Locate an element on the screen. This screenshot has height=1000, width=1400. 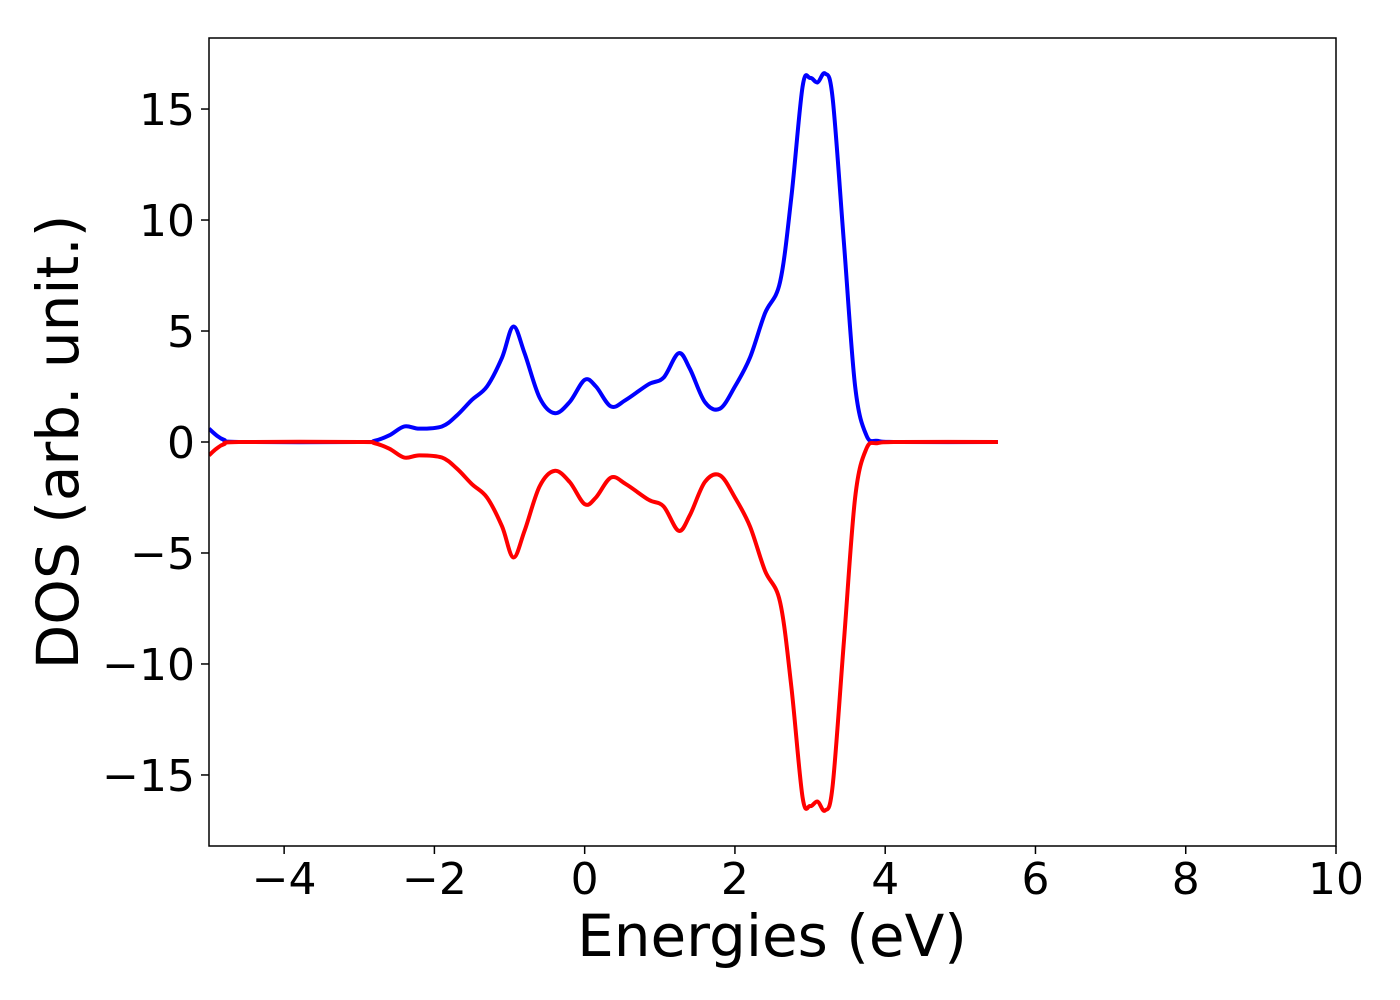
y-tick-label: 15 is located at coordinates (167, 110).